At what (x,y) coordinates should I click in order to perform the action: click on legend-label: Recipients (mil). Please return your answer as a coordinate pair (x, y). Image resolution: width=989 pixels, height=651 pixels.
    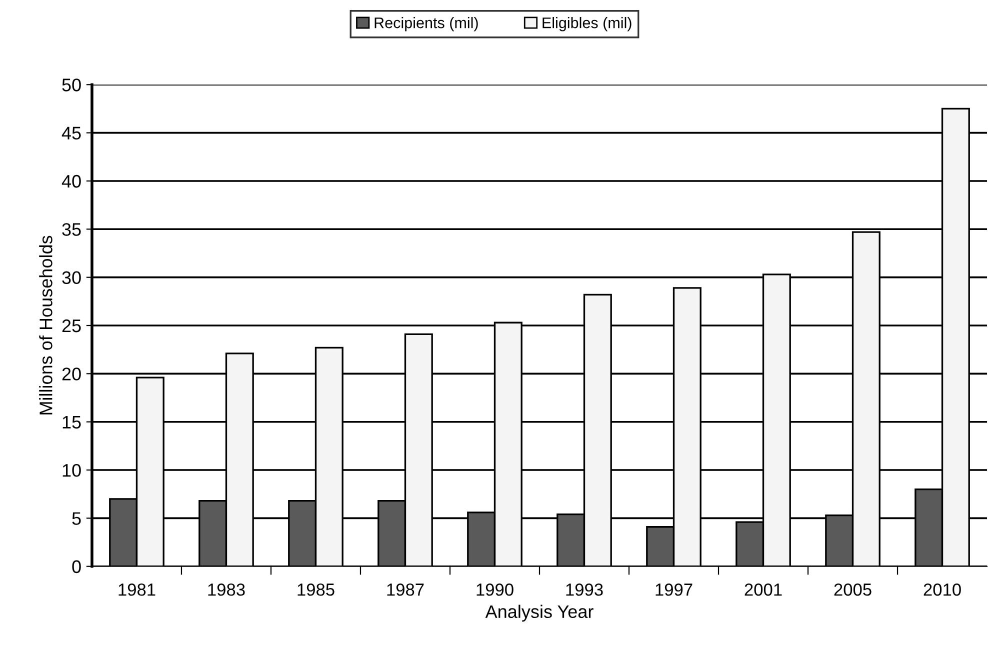
    Looking at the image, I should click on (426, 24).